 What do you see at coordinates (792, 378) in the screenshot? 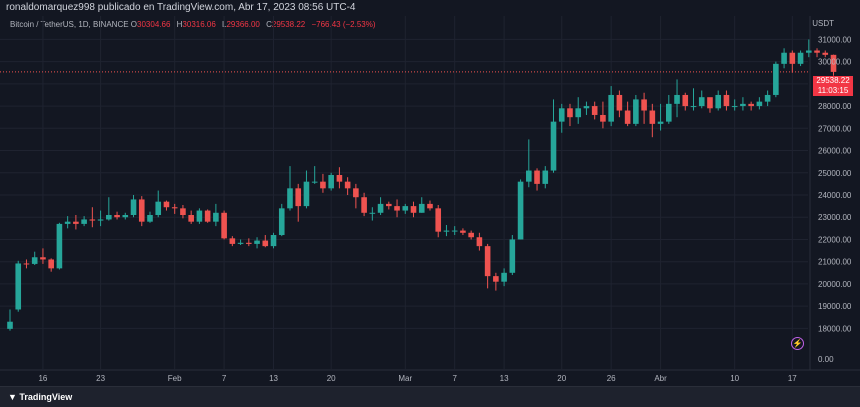
I see `time-tick-label: 17` at bounding box center [792, 378].